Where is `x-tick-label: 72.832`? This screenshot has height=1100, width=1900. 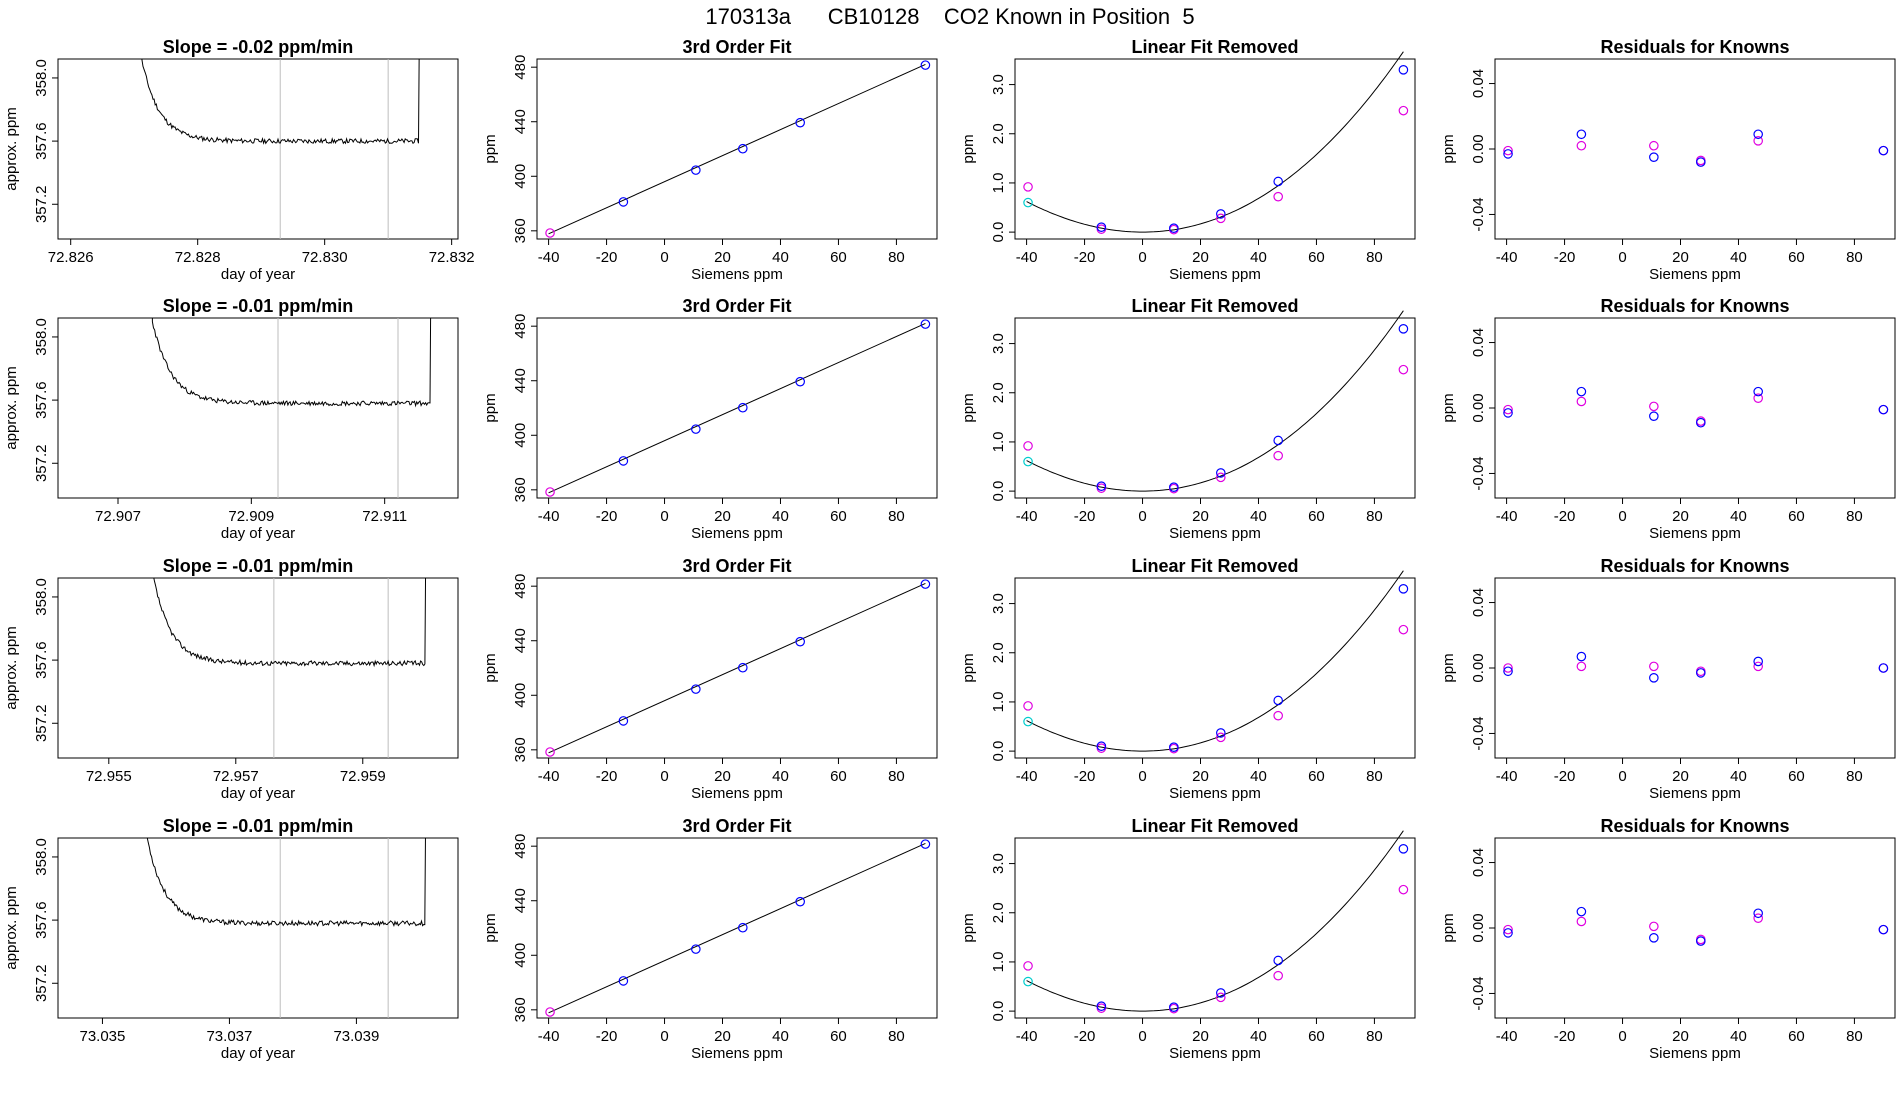
x-tick-label: 72.832 is located at coordinates (452, 257).